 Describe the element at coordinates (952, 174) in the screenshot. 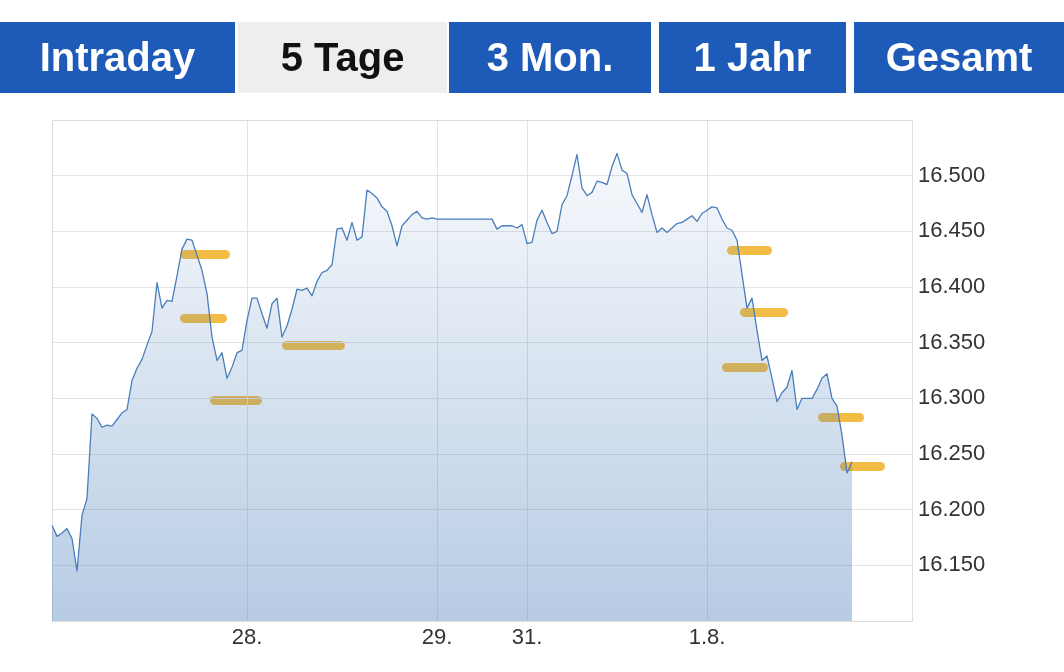

I see `y-tick-label: 16.500` at that location.